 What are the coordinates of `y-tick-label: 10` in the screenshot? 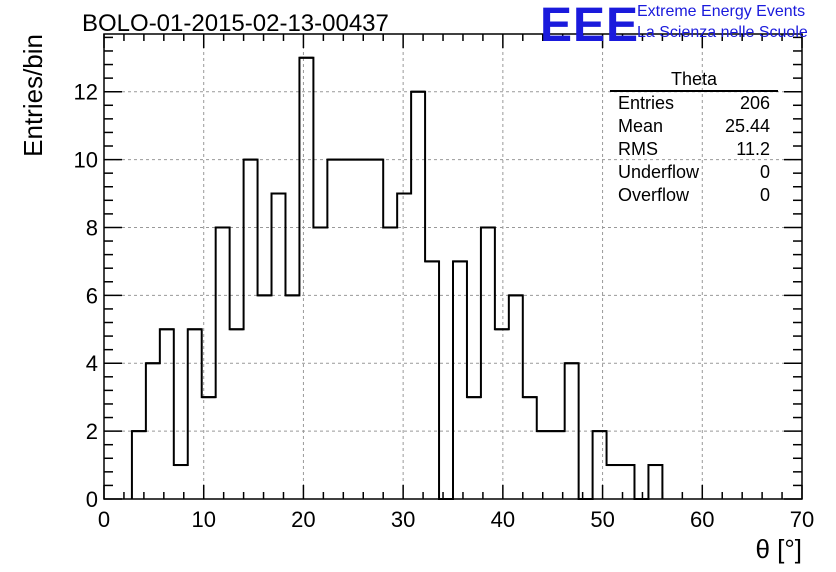 It's located at (86, 160).